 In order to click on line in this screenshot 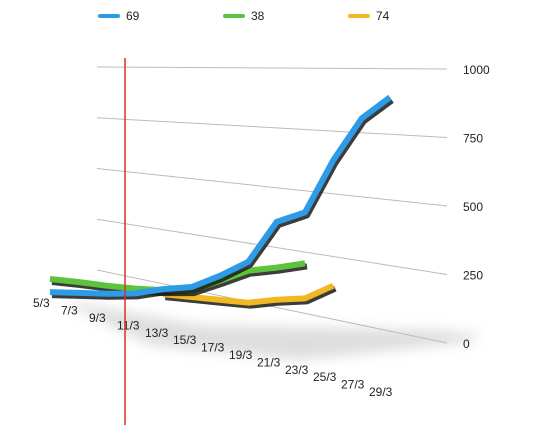, I will do `click(249, 294)`.